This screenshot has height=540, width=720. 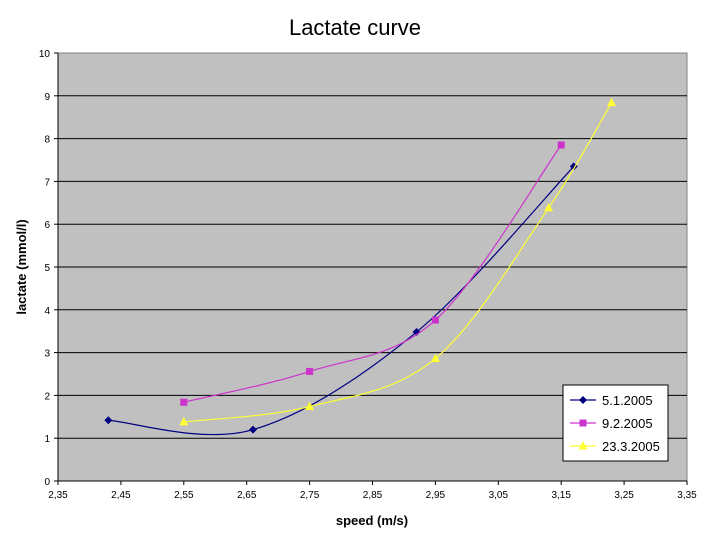 What do you see at coordinates (372, 520) in the screenshot?
I see `x-axis-title: speed (m/s)` at bounding box center [372, 520].